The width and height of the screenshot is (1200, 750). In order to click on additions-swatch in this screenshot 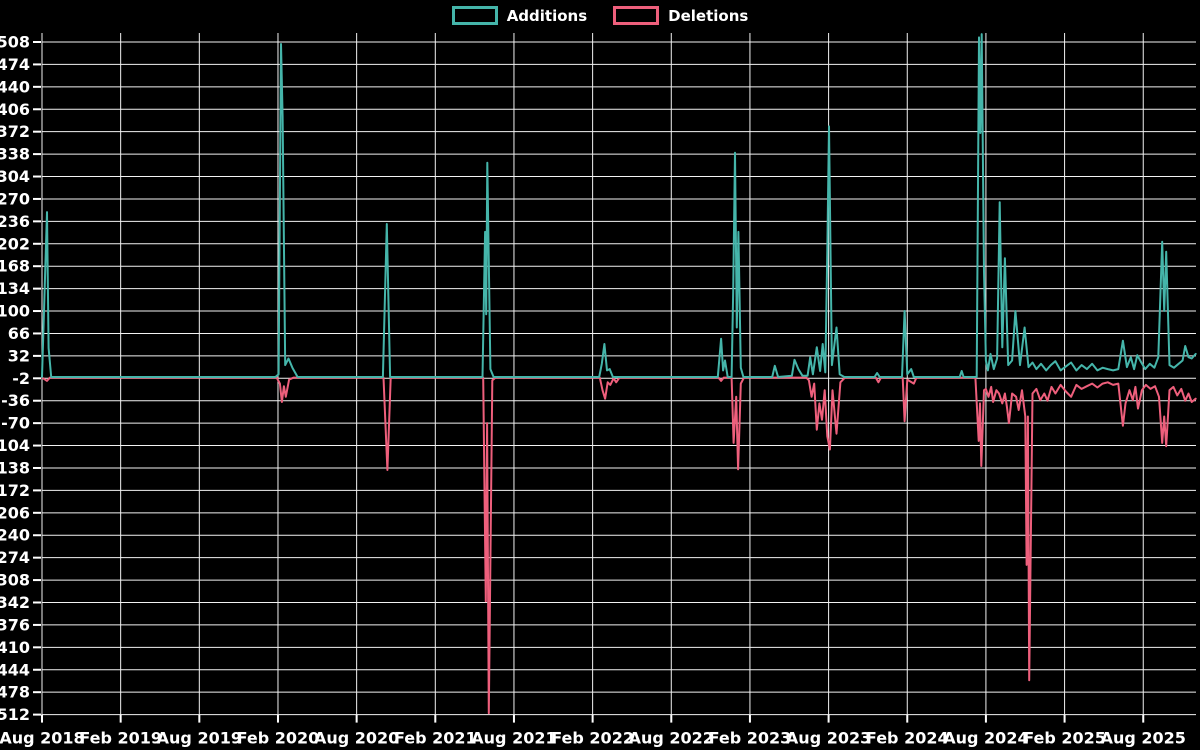, I will do `click(474, 15)`.